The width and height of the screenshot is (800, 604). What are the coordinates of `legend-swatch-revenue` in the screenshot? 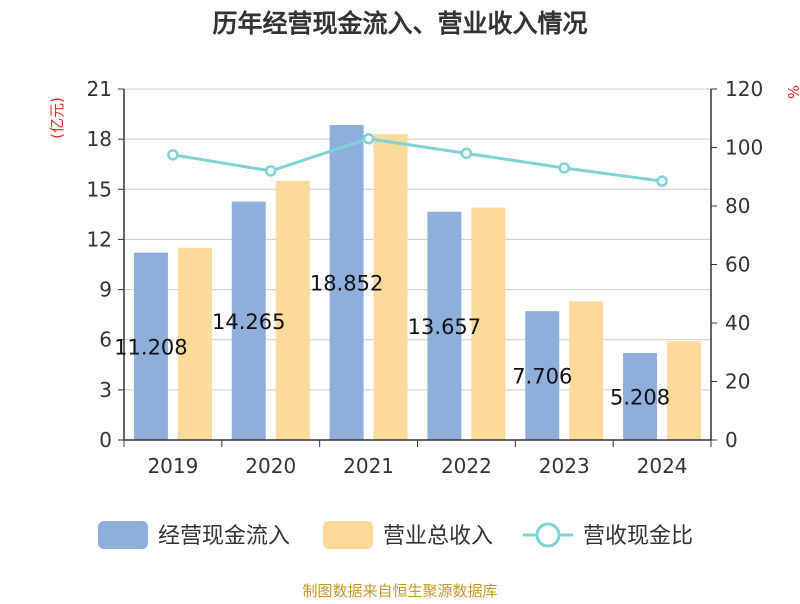 It's located at (348, 535).